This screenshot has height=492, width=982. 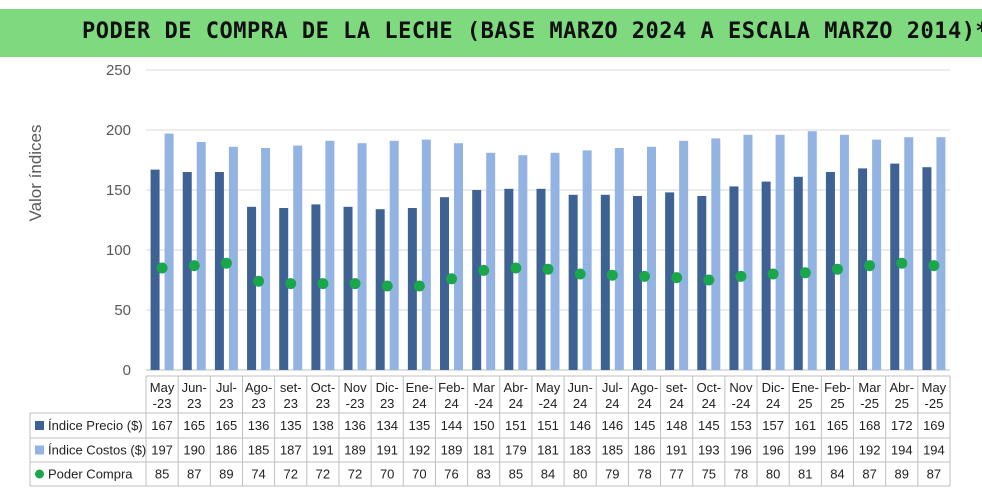 I want to click on data-label: 165, so click(x=227, y=425).